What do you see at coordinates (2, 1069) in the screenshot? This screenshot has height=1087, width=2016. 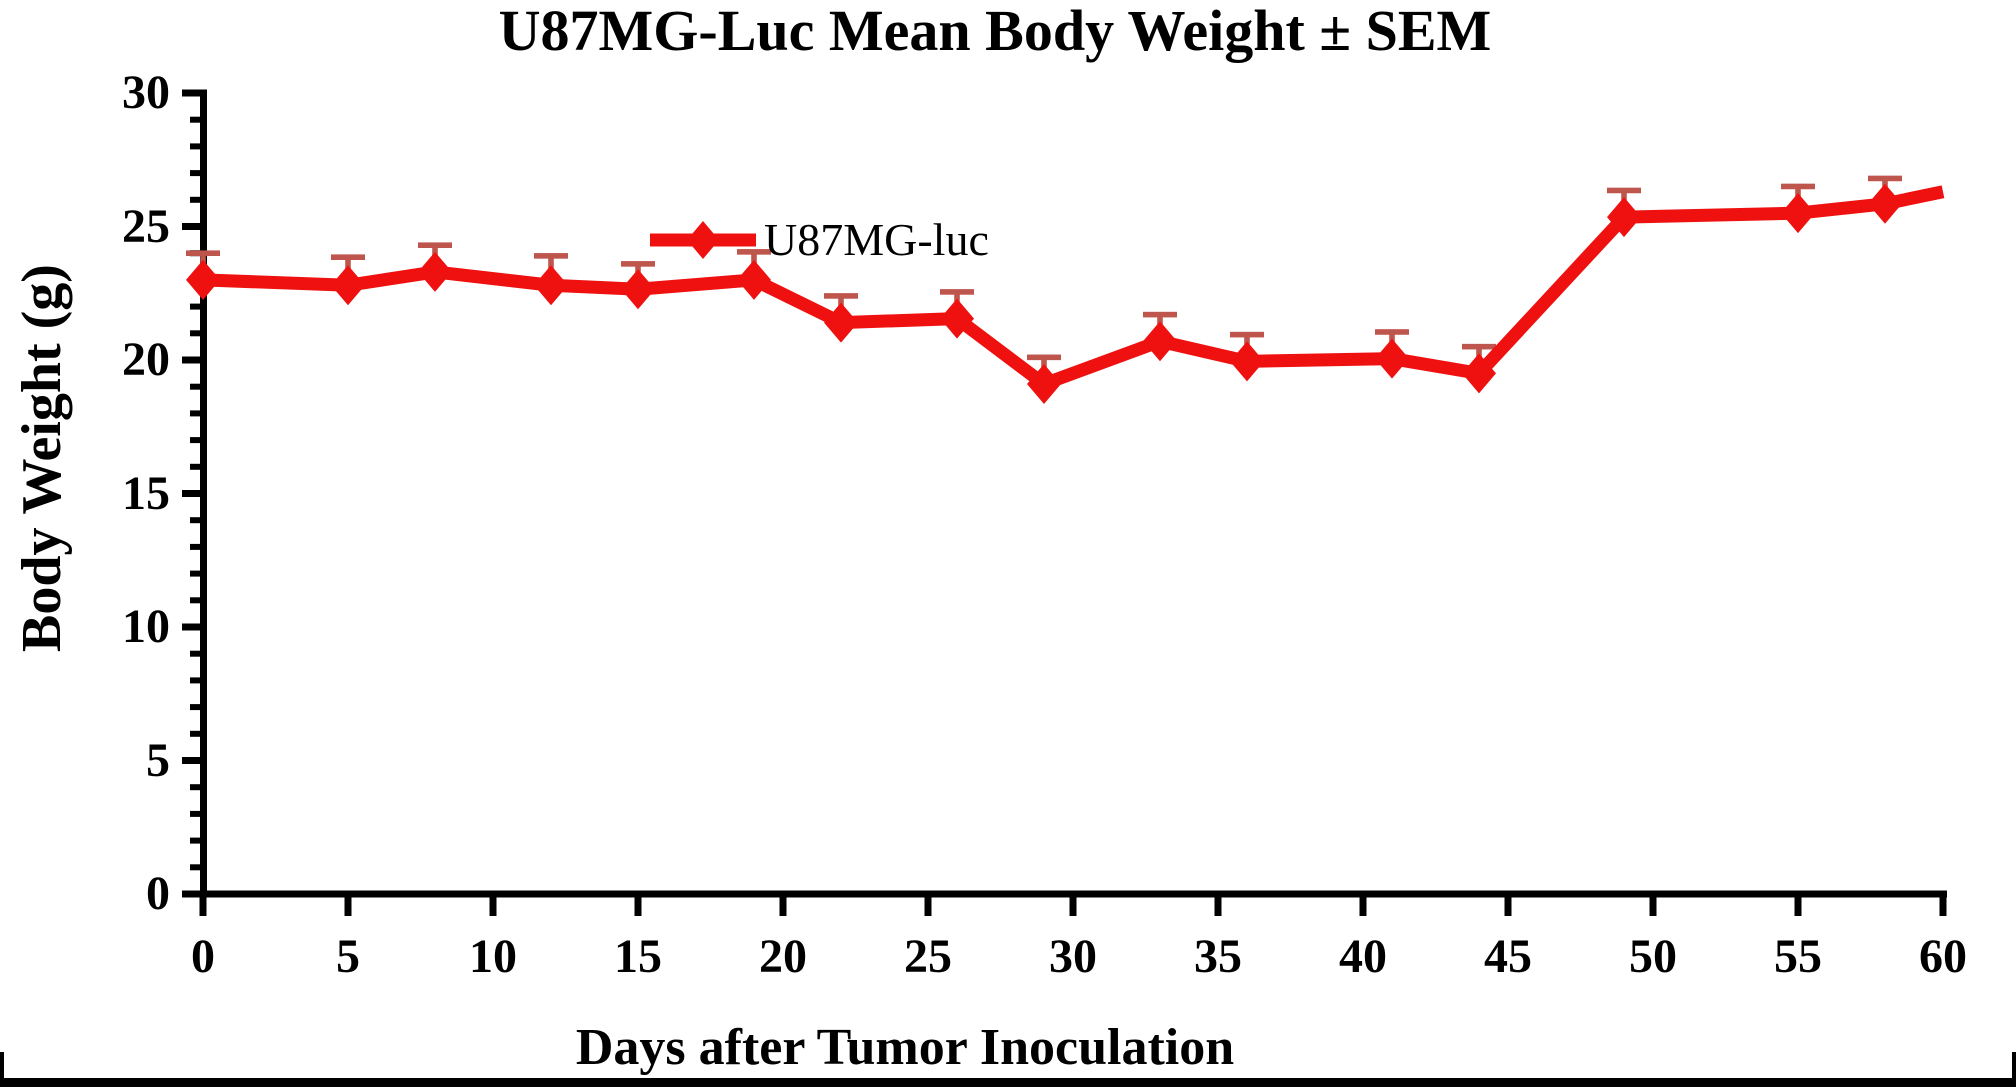 I see `left-border-stub` at bounding box center [2, 1069].